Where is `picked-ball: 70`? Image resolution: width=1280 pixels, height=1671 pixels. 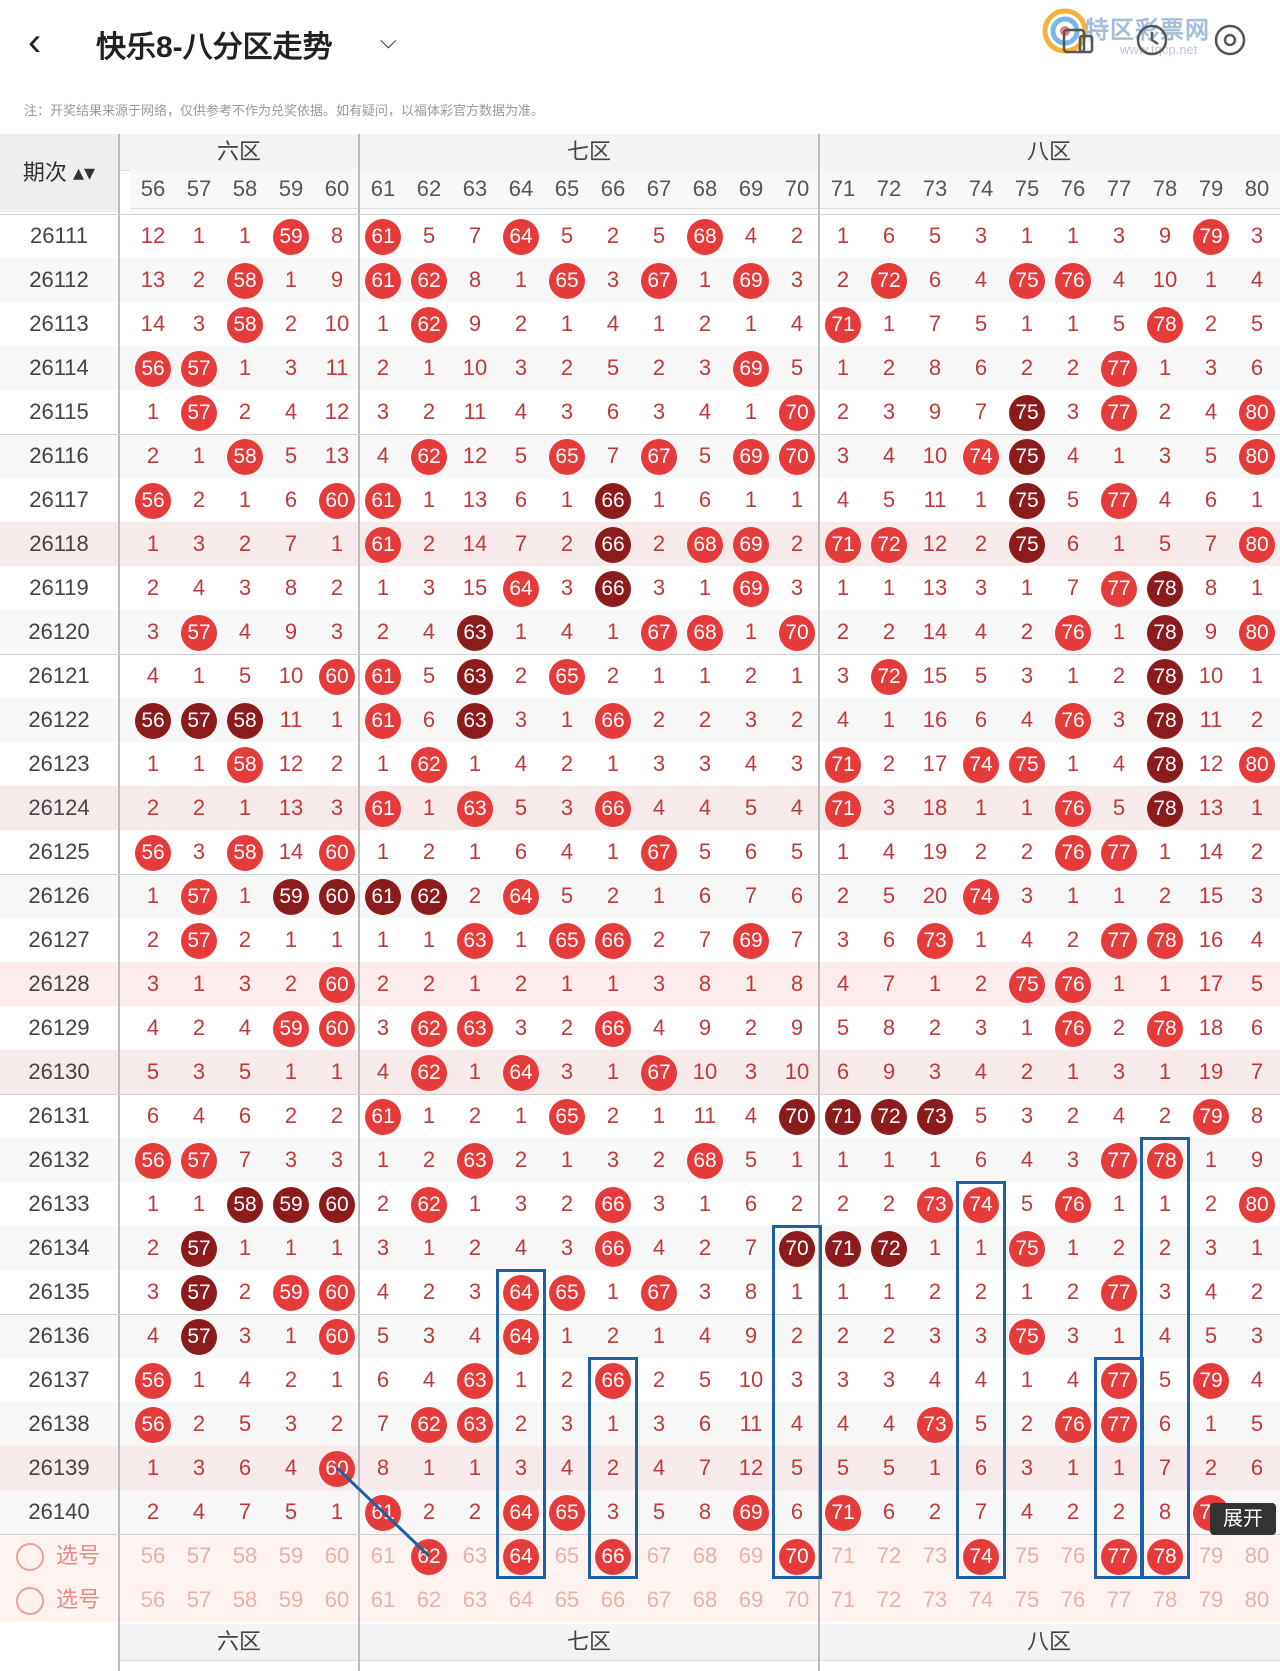
picked-ball: 70 is located at coordinates (797, 1557).